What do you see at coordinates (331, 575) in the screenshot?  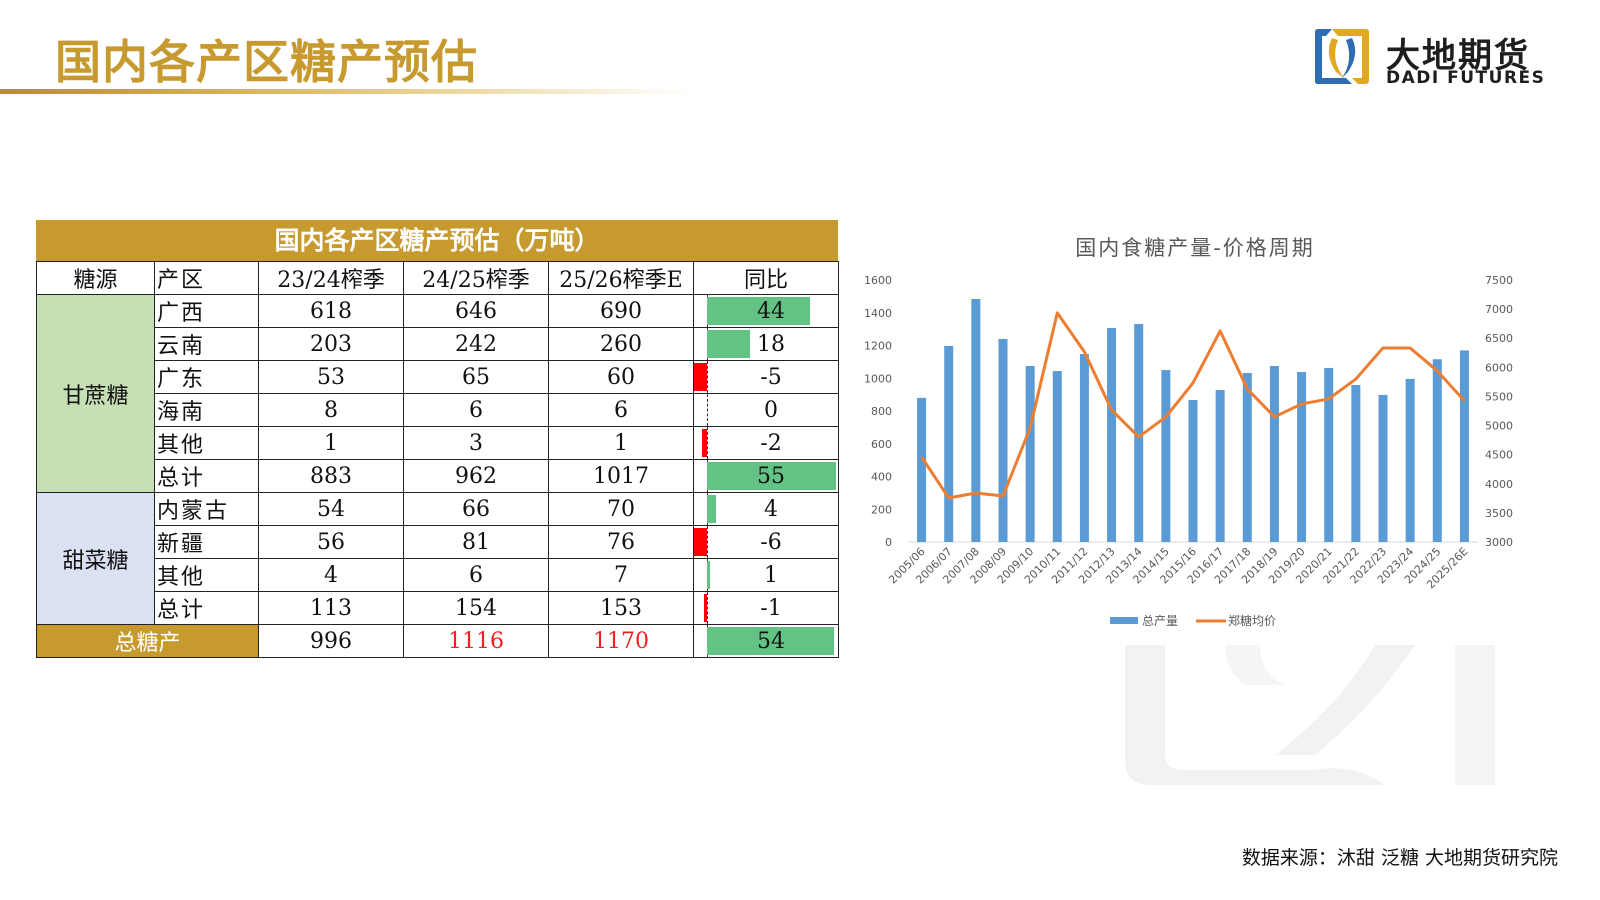 I see `value-cell: 4` at bounding box center [331, 575].